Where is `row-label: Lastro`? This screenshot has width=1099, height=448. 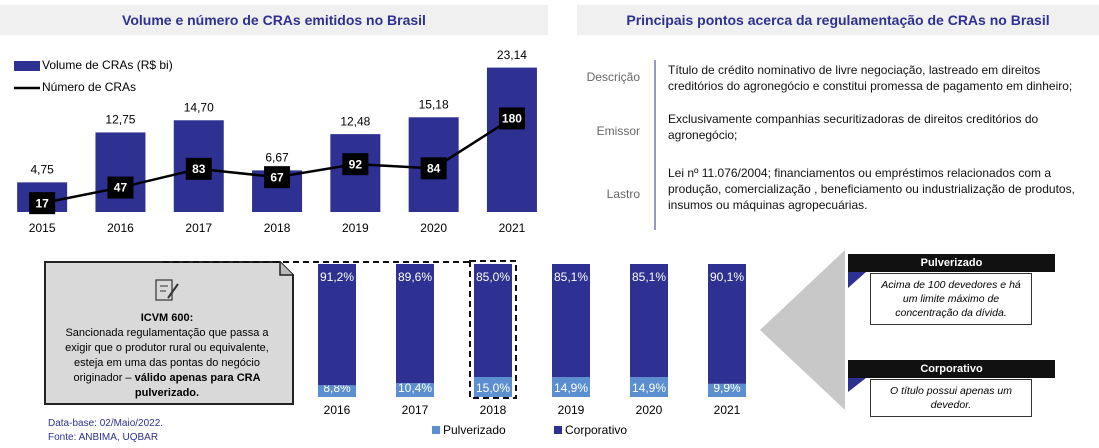 row-label: Lastro is located at coordinates (623, 194).